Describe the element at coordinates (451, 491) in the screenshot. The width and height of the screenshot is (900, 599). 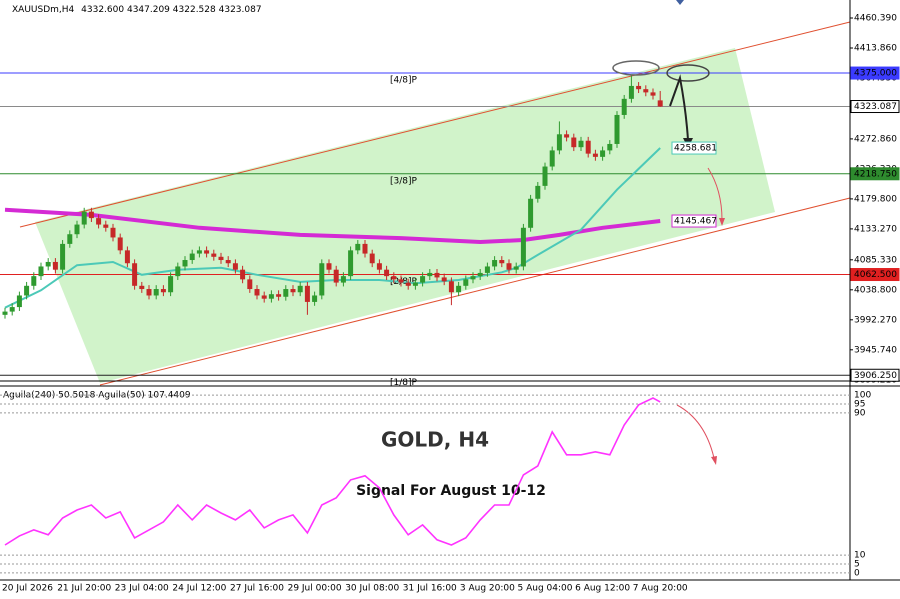
I see `annotation-subtitle: Signal For August 10-12` at that location.